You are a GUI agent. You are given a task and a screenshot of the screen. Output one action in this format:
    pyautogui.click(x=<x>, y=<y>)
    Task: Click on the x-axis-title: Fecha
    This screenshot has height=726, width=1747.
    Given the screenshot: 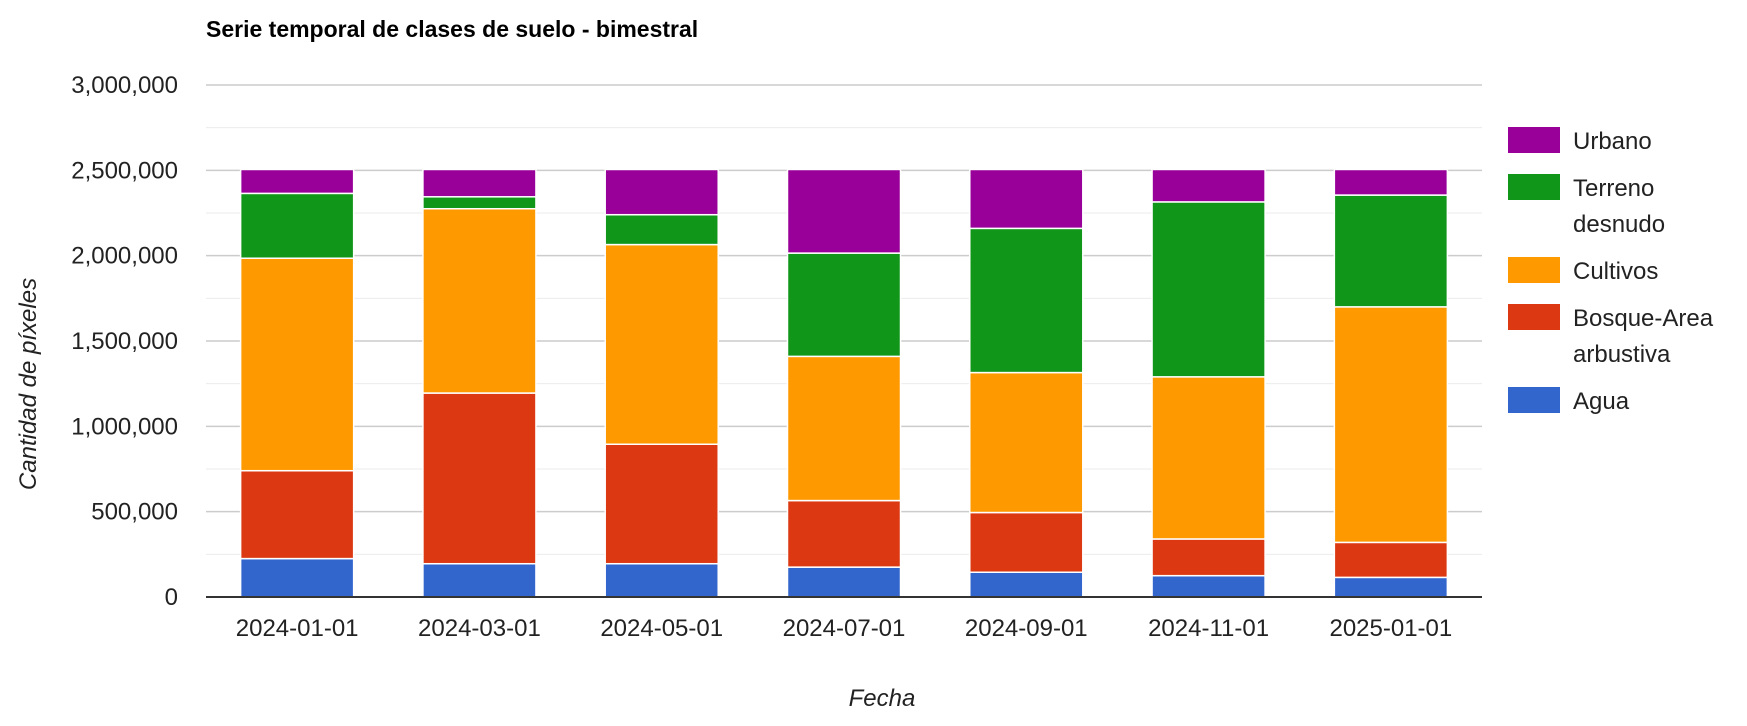 What is the action you would take?
    pyautogui.click(x=882, y=698)
    